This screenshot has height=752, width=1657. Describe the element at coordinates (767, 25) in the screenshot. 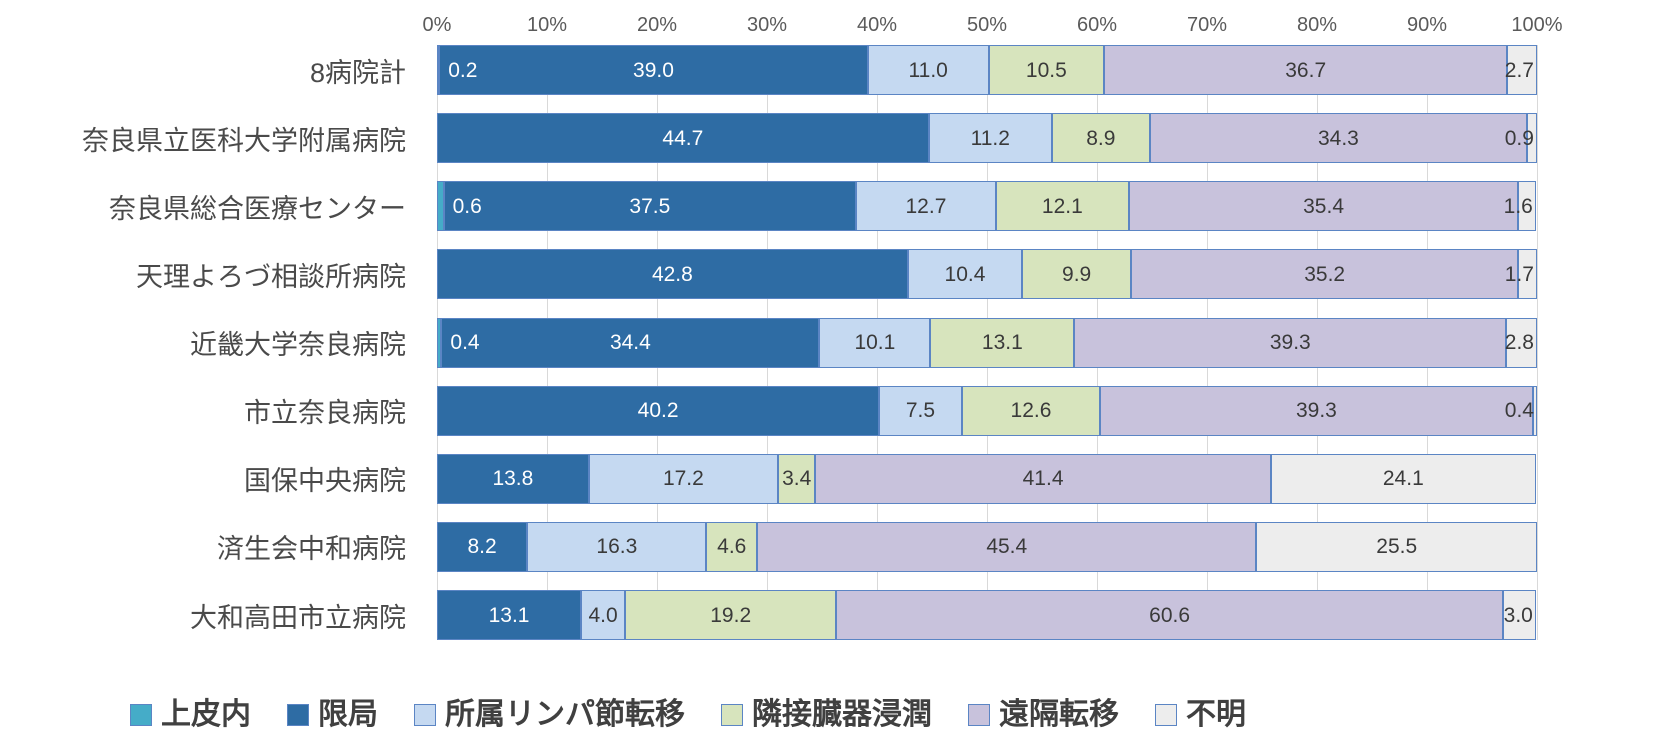

I see `x-tick-label: 30%` at that location.